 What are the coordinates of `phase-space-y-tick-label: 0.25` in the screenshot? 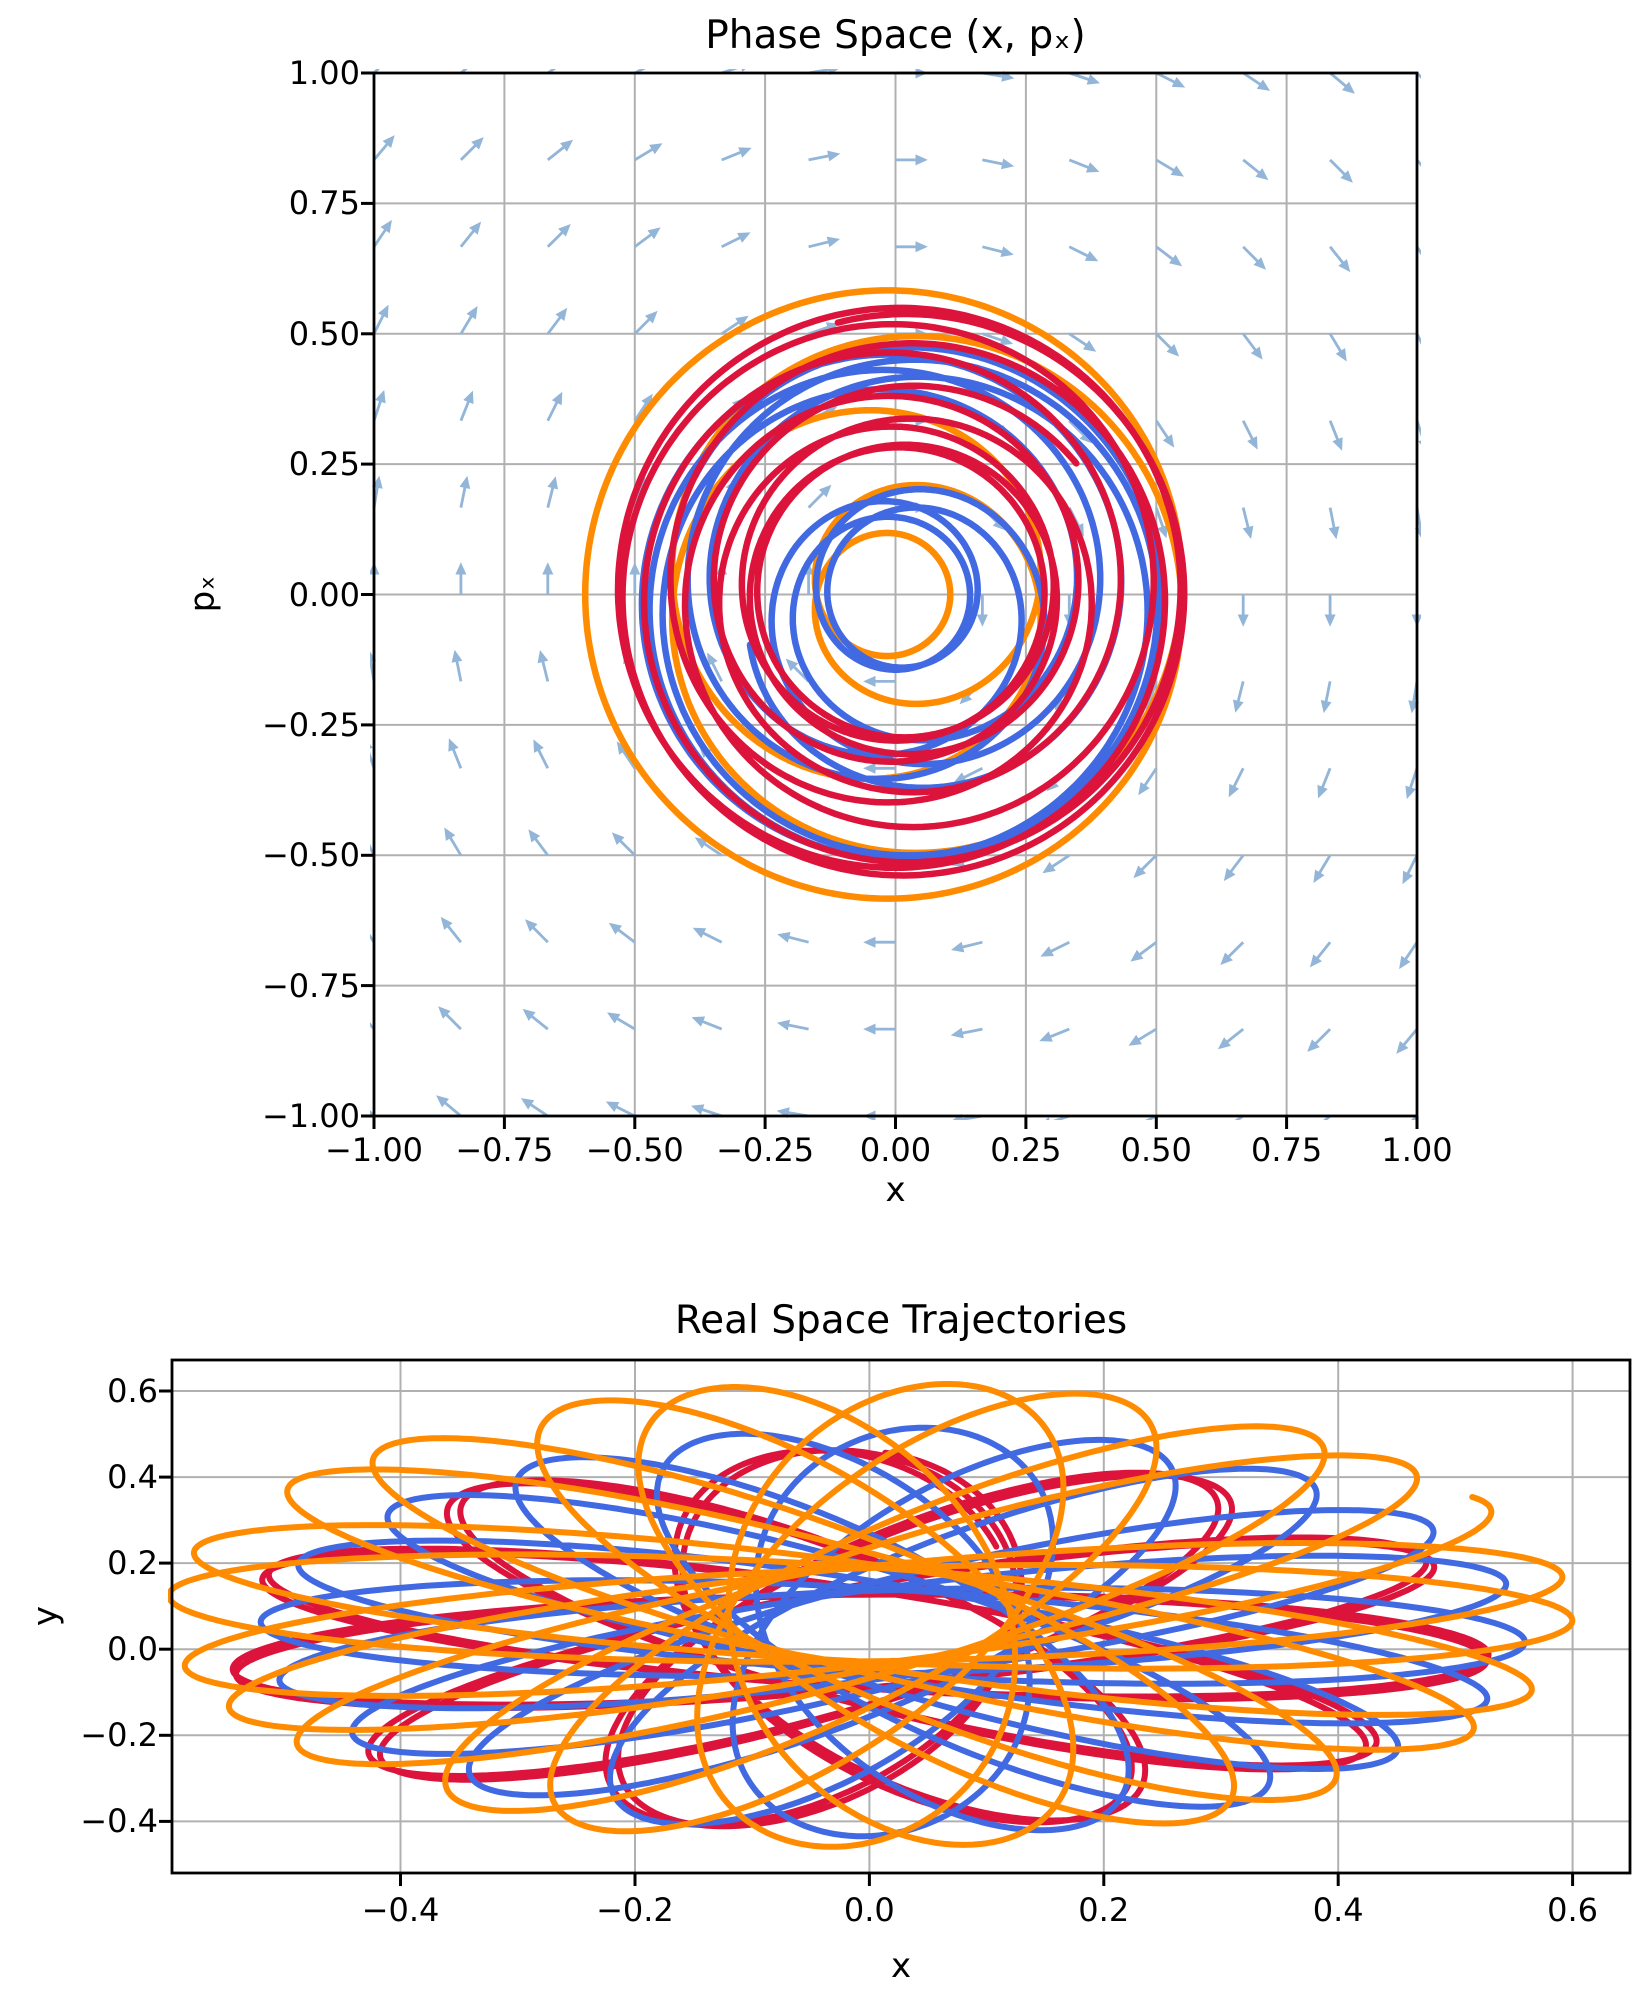 It's located at (324, 464).